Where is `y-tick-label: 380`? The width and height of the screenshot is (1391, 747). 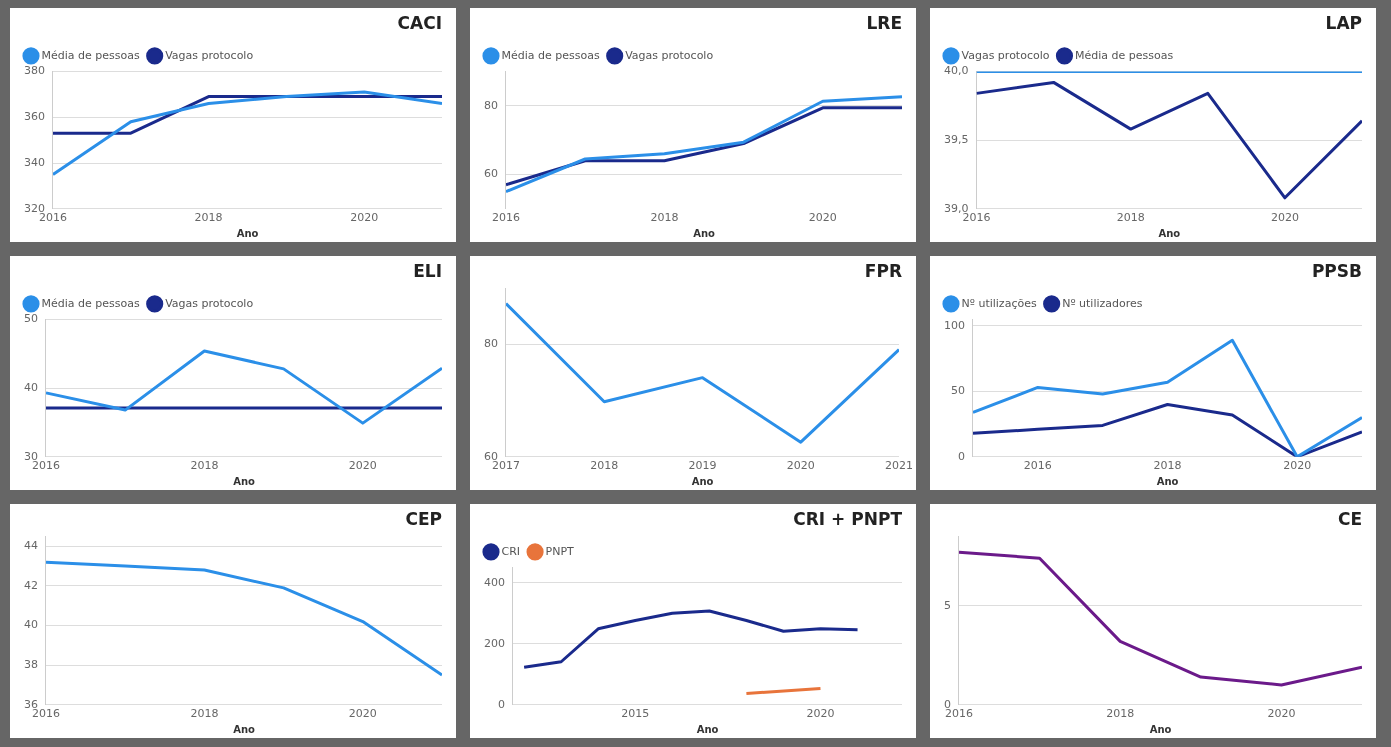 y-tick-label: 380 is located at coordinates (34, 71).